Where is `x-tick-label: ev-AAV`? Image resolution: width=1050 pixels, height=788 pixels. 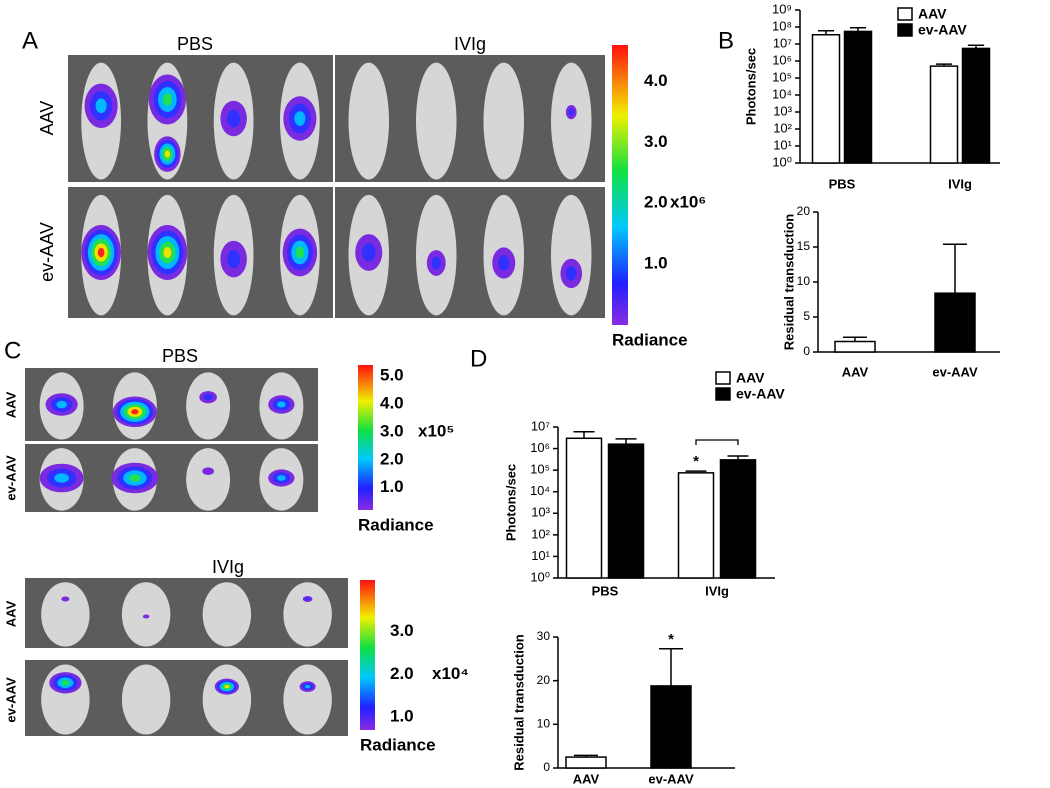 x-tick-label: ev-AAV is located at coordinates (671, 778).